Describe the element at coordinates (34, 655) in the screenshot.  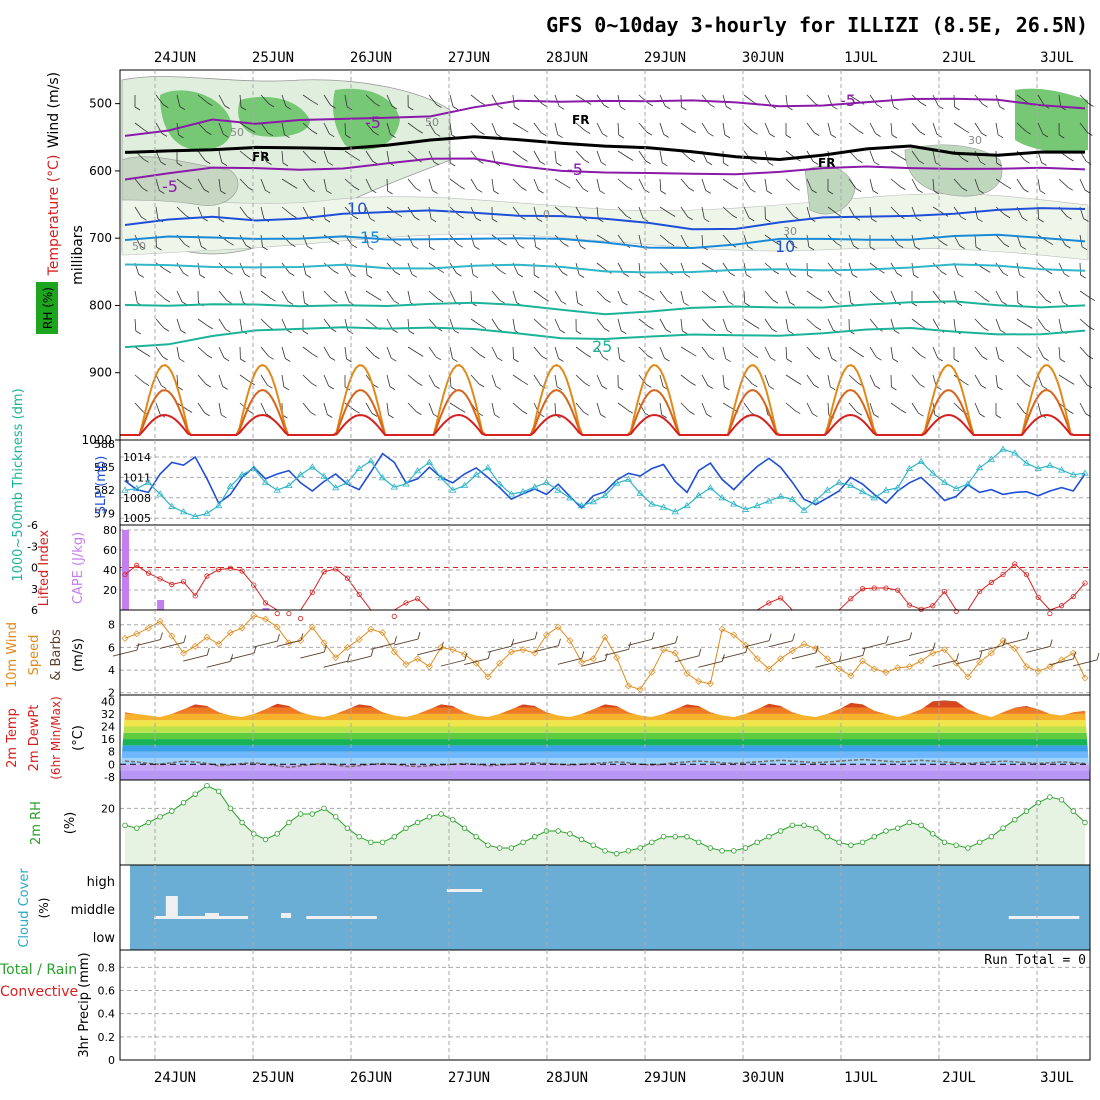
I see `p4-speed-label: Speed` at that location.